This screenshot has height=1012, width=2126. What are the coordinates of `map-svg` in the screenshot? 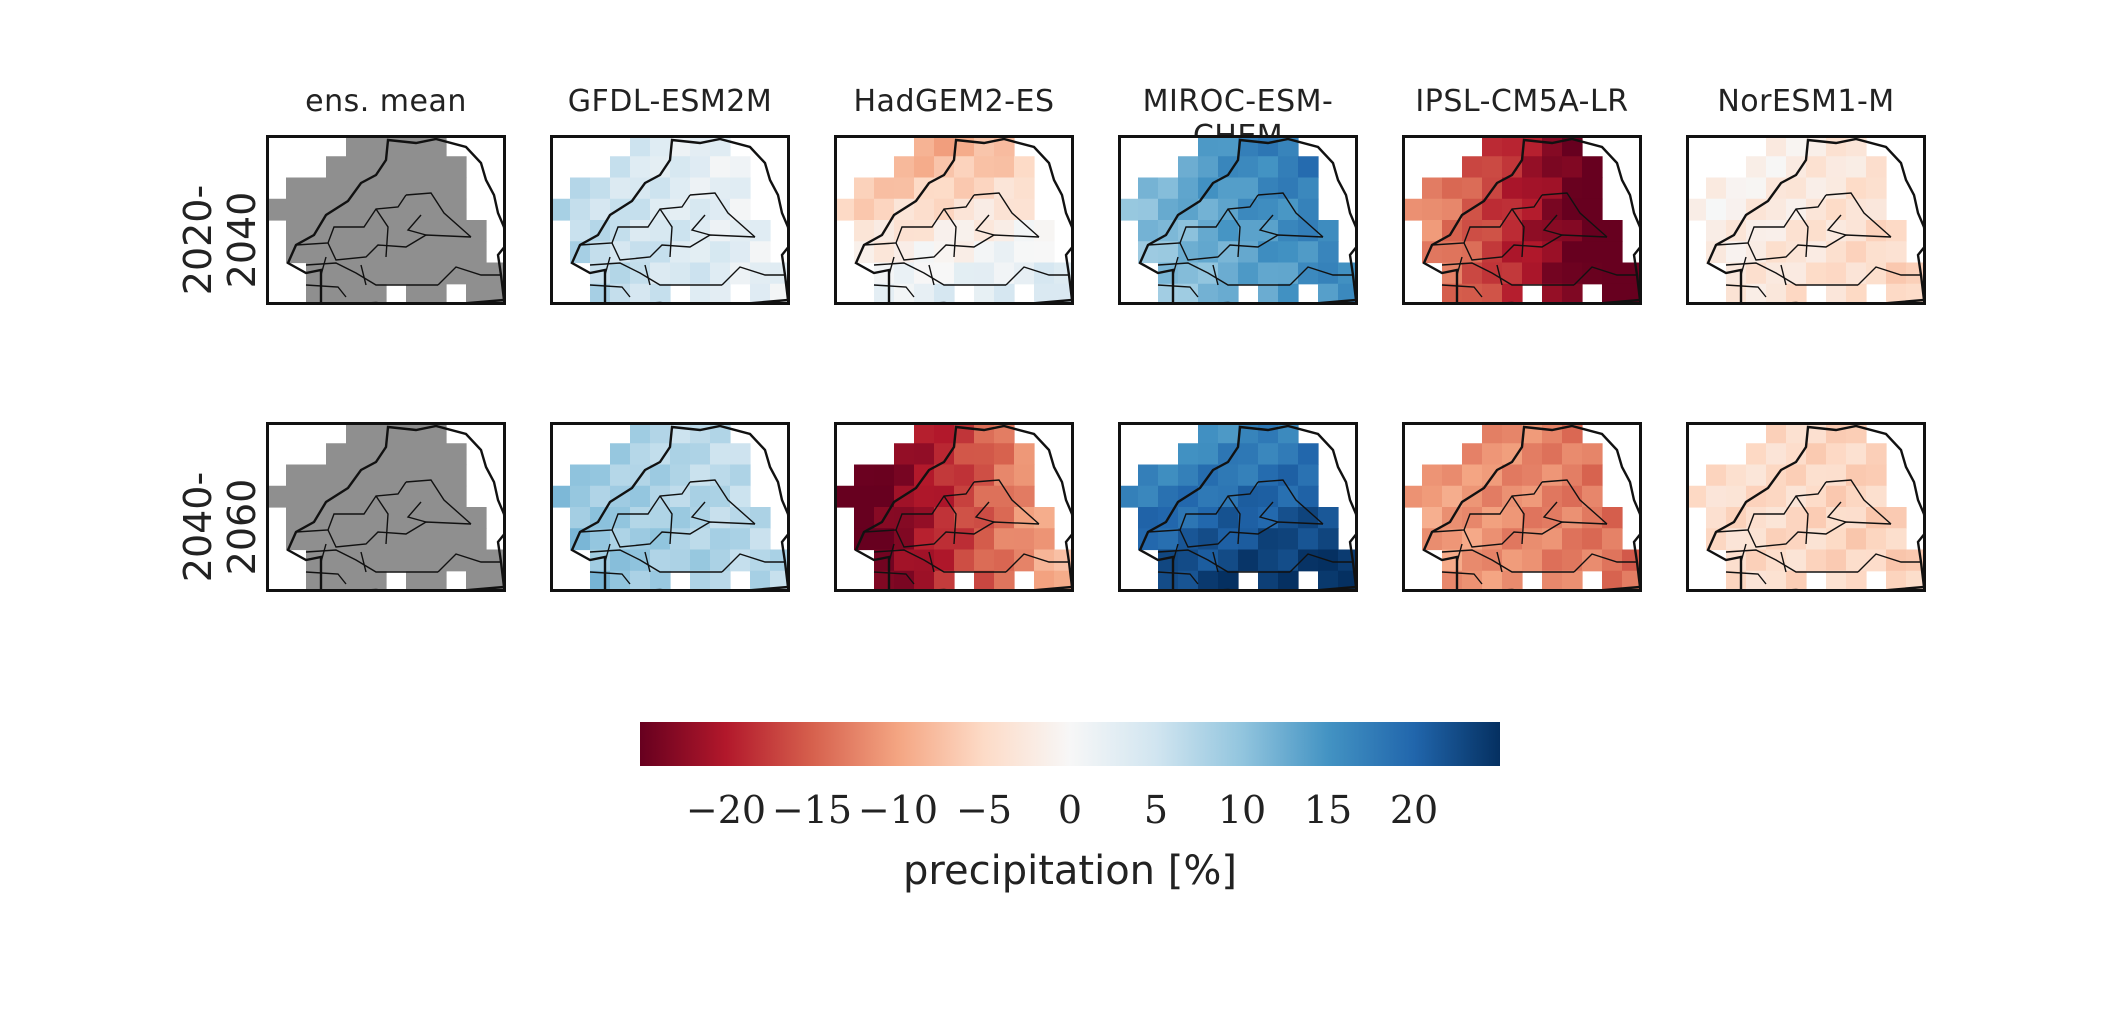 It's located at (1522, 507).